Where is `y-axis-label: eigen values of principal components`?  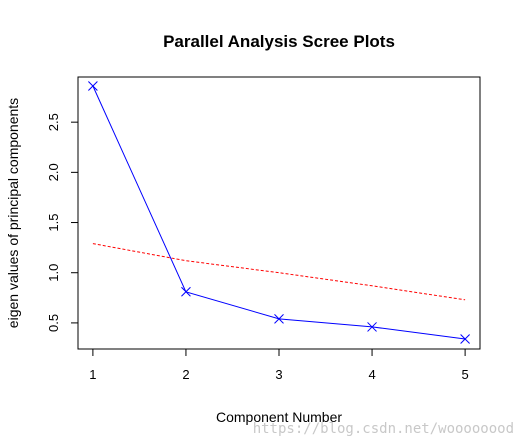
y-axis-label: eigen values of principal components is located at coordinates (13, 213).